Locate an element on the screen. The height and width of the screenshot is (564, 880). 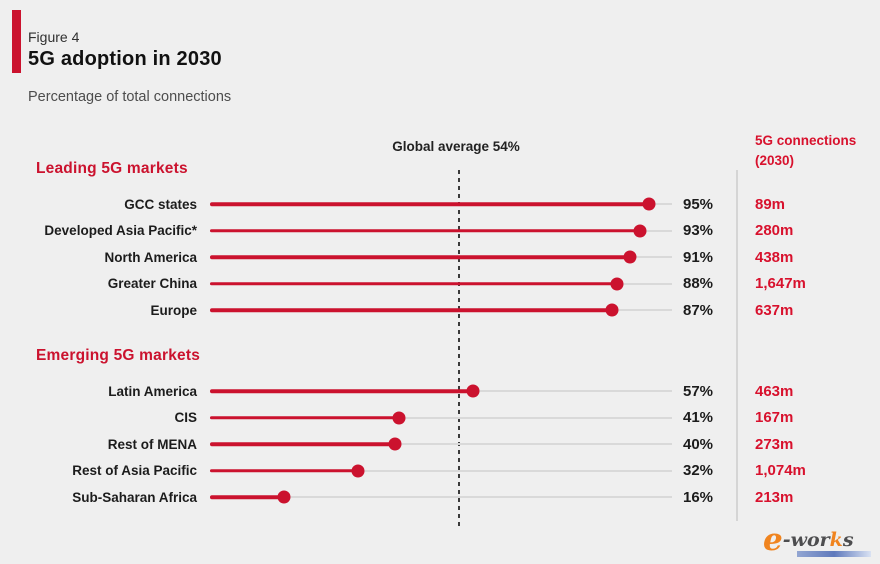
chart-row: GCC states 95% 89m is located at coordinates (440, 204).